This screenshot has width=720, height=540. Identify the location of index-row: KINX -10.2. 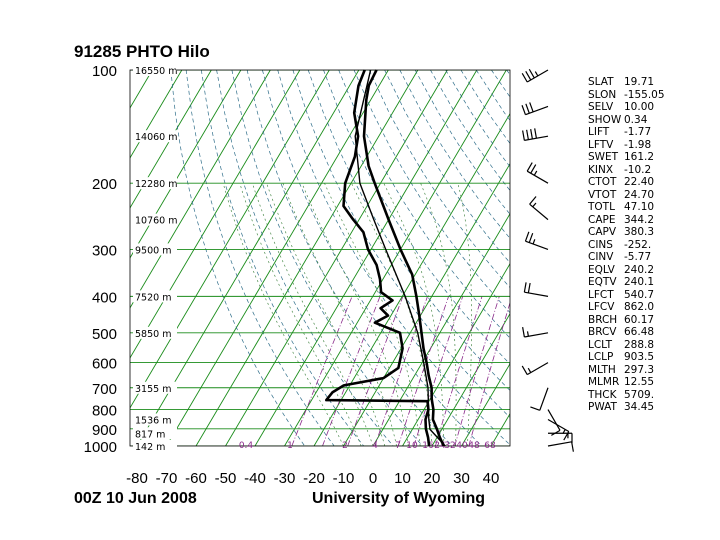
(631, 170).